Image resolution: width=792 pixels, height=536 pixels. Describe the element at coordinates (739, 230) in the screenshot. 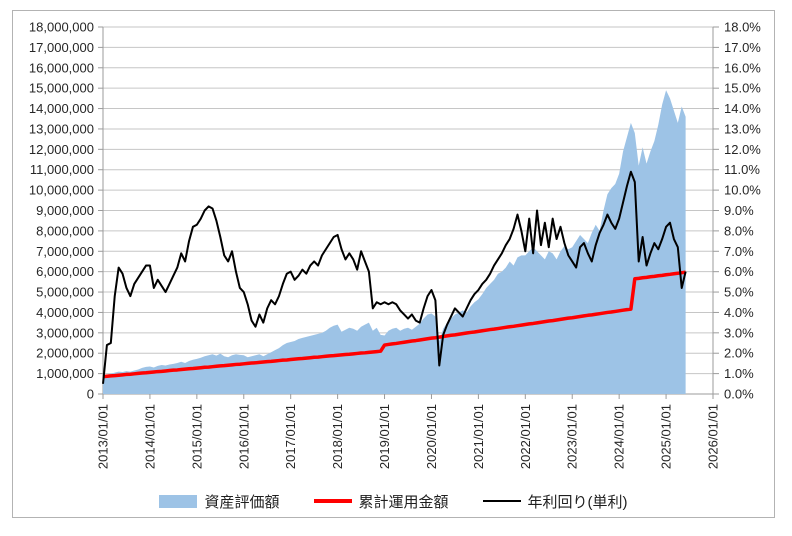

I see `y-axis-right-tick-label: 8.0%` at that location.